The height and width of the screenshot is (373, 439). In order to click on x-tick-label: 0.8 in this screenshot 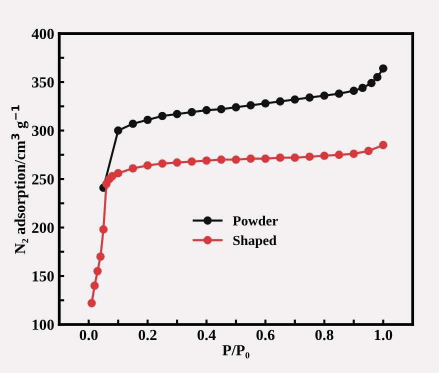, I will do `click(324, 335)`.